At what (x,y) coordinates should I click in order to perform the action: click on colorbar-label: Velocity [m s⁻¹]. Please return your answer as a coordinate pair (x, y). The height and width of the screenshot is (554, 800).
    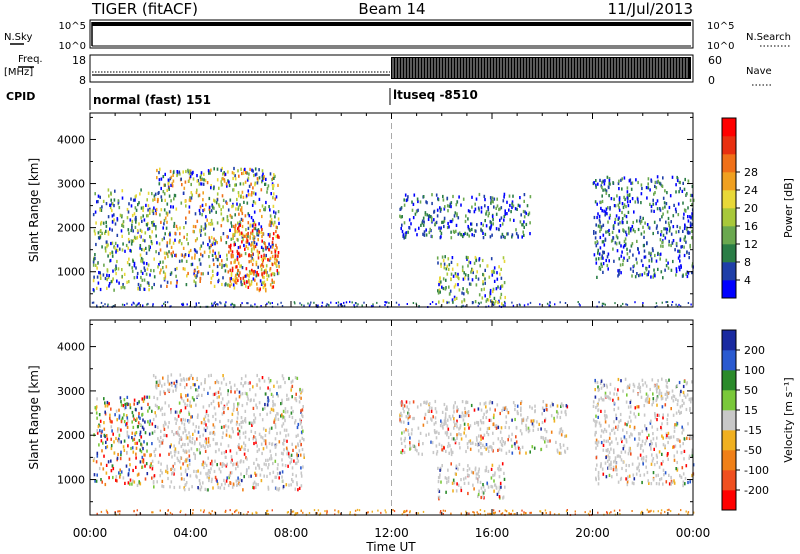
    Looking at the image, I should click on (788, 419).